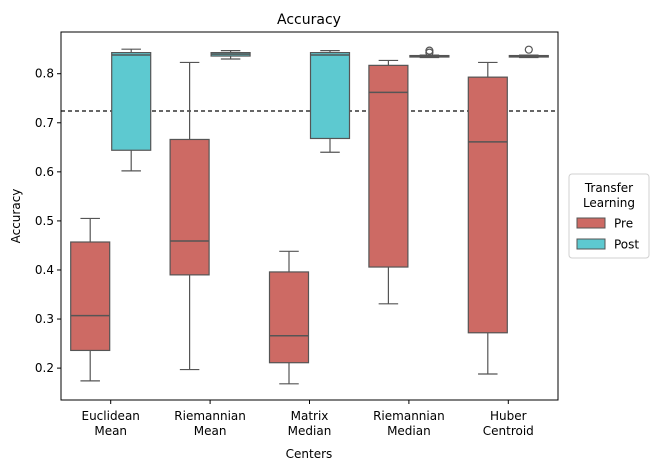 This screenshot has width=659, height=471. I want to click on y-tick-label: 0.8, so click(44, 74).